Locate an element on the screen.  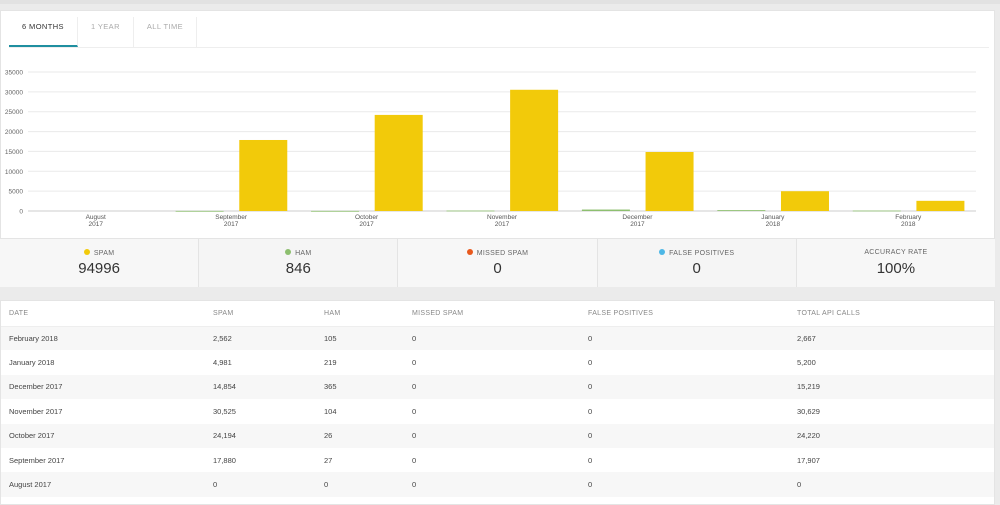
stat-label: HAM is located at coordinates (303, 253).